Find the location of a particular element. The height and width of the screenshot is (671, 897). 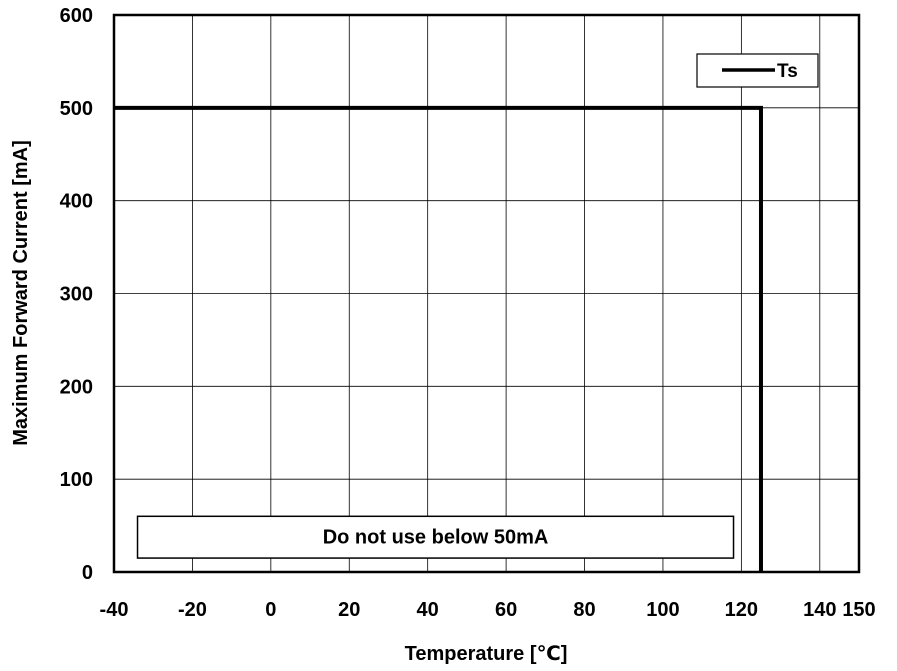

x-tick-label: 60 is located at coordinates (506, 610).